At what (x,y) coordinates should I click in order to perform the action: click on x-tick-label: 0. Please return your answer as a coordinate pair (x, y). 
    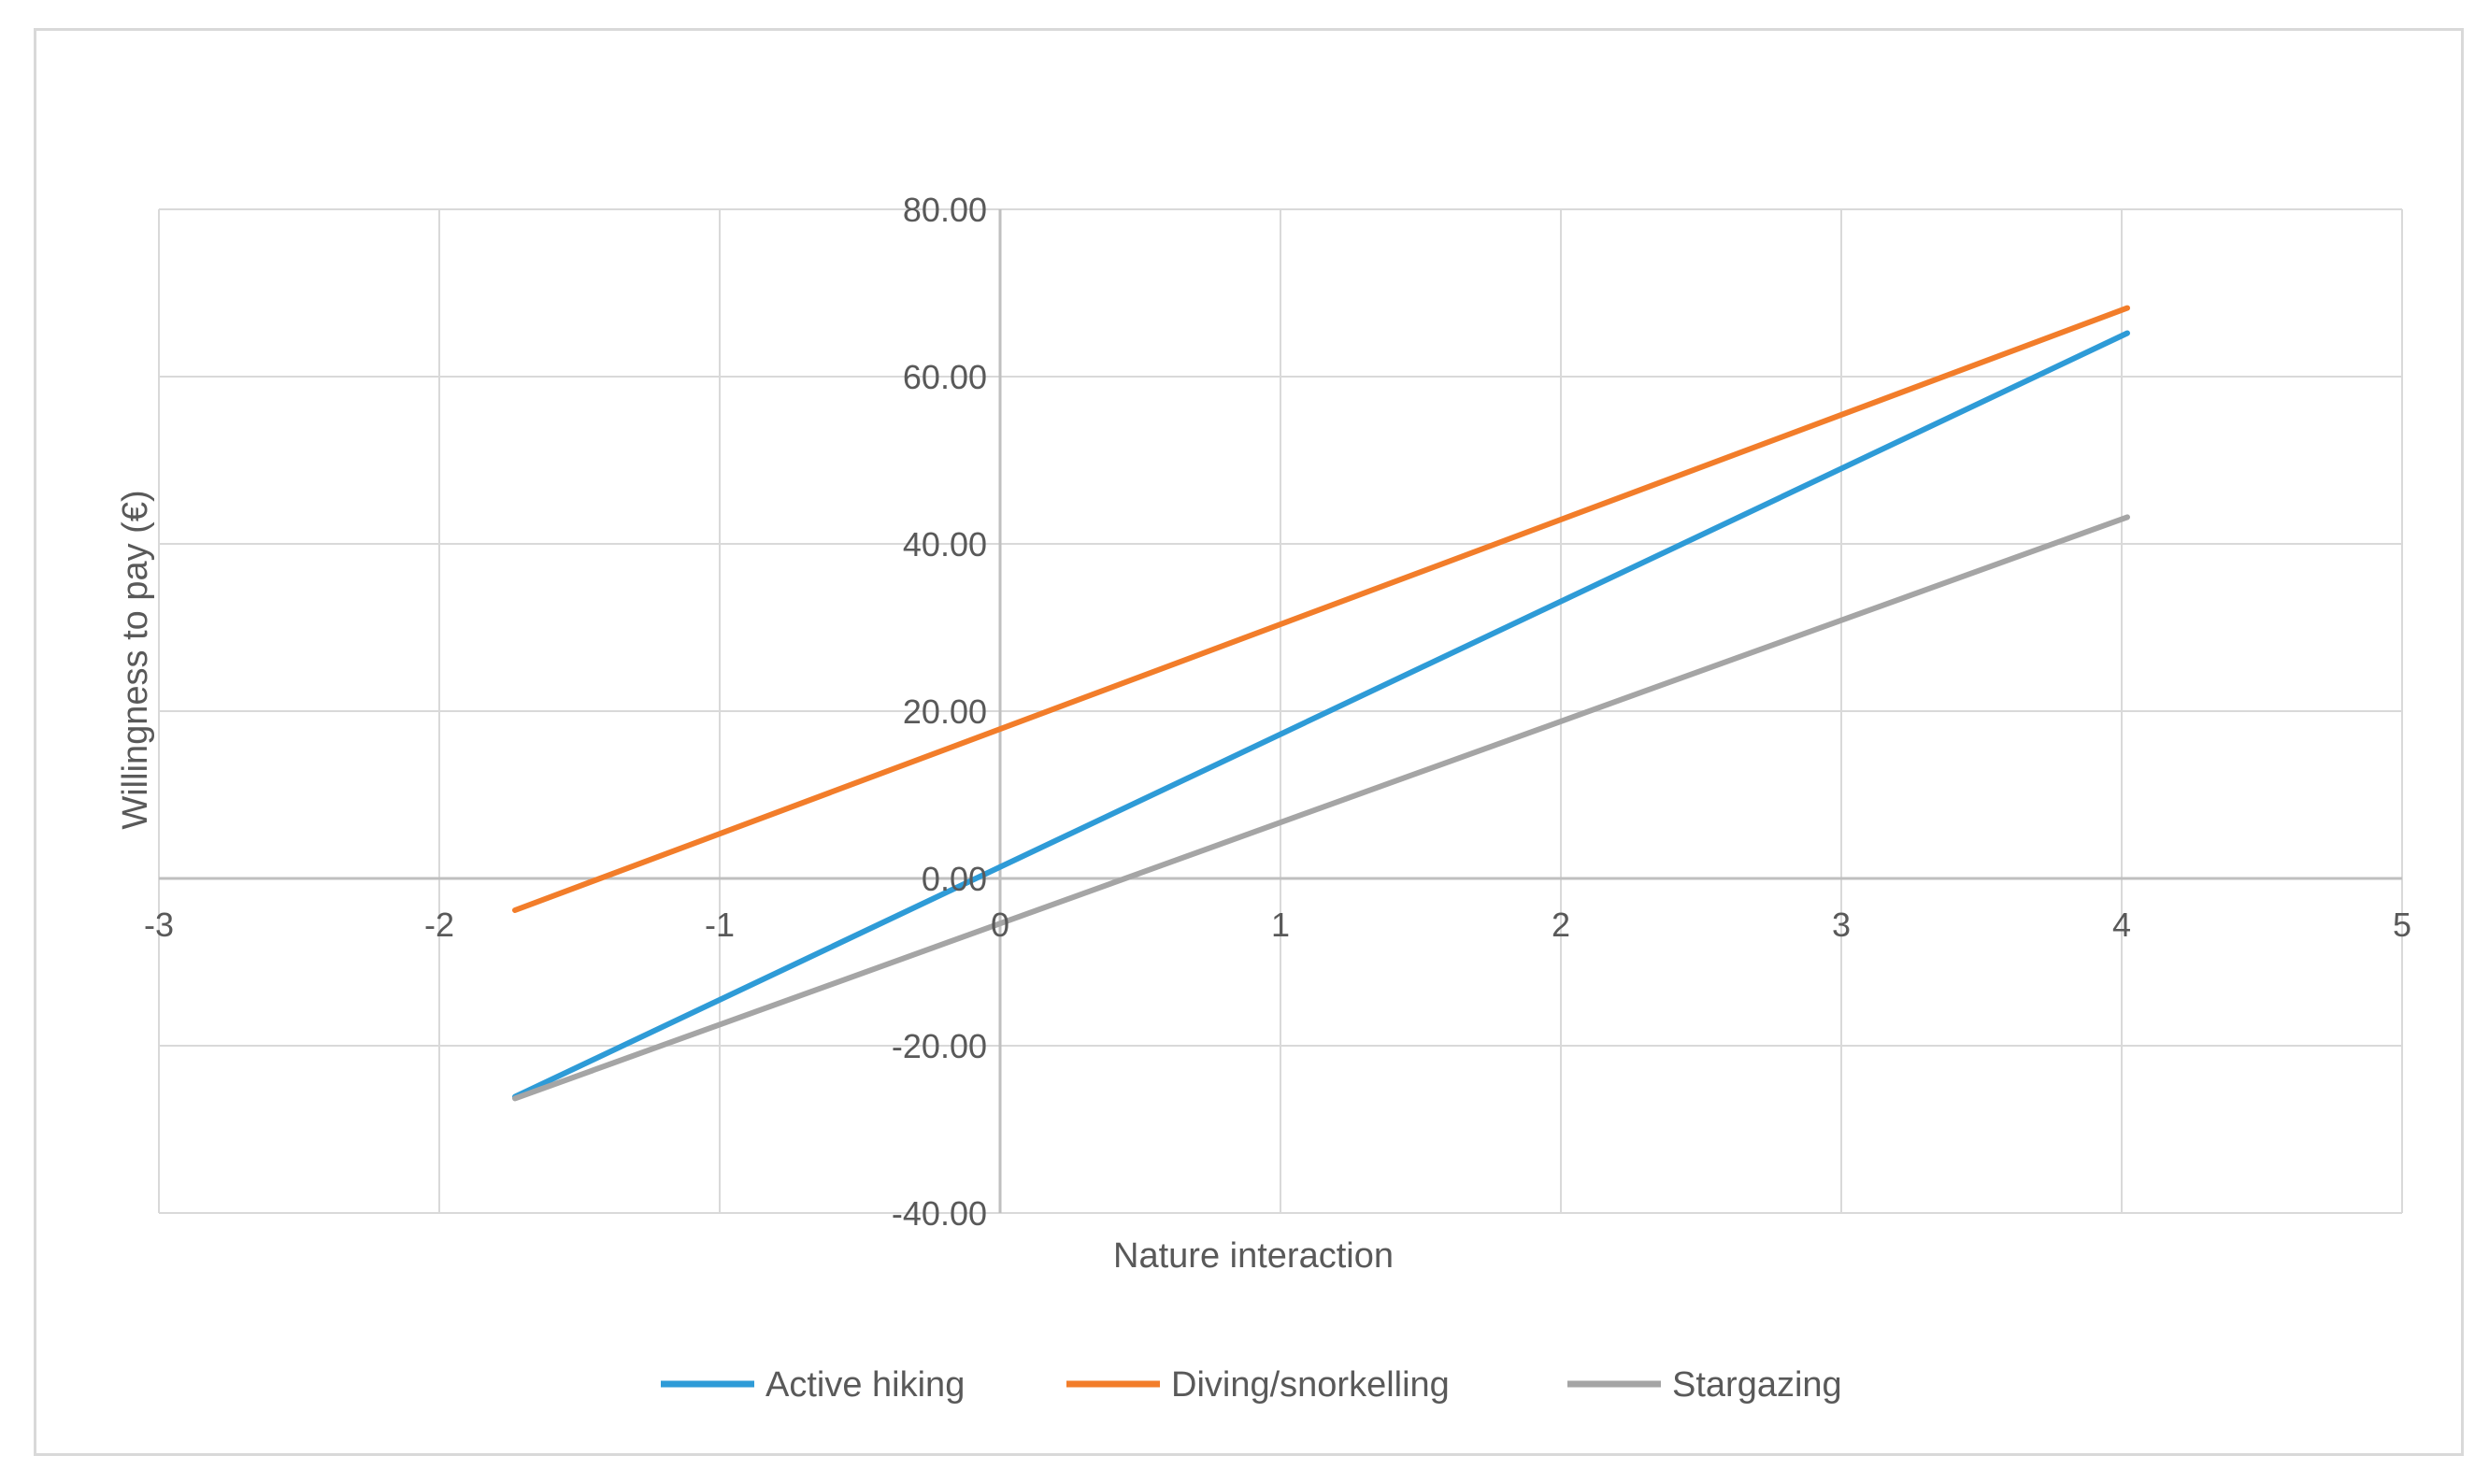
    Looking at the image, I should click on (1000, 925).